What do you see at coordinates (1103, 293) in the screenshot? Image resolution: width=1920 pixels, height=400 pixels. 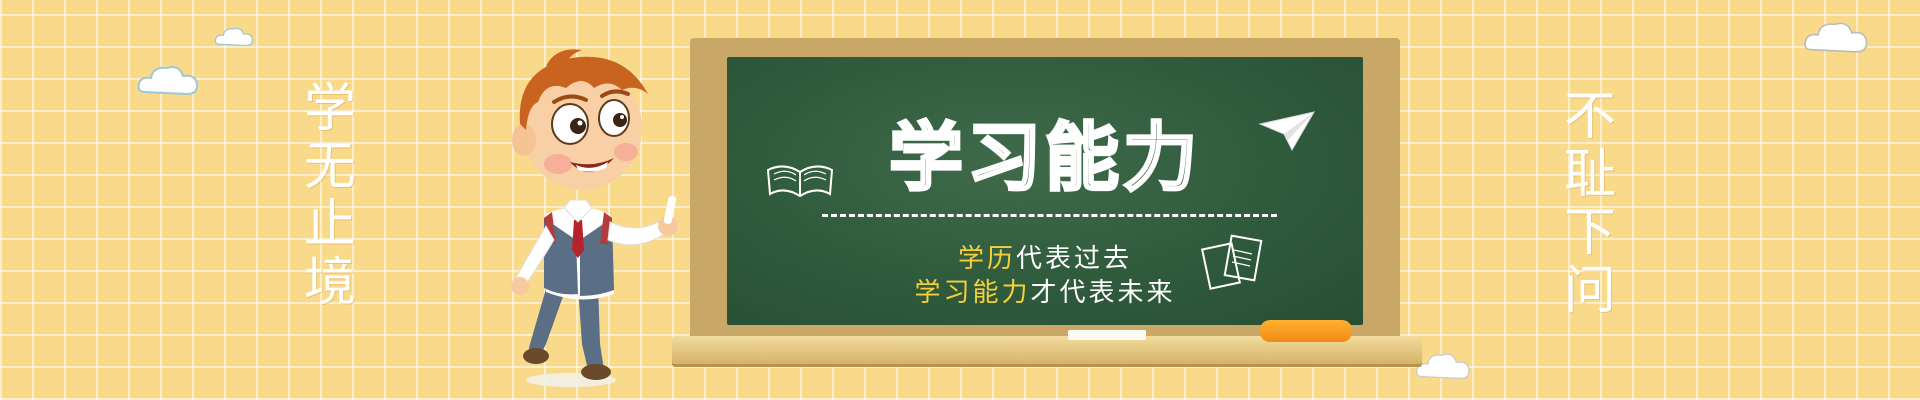 I see `line-2-text: 才代表未来` at bounding box center [1103, 293].